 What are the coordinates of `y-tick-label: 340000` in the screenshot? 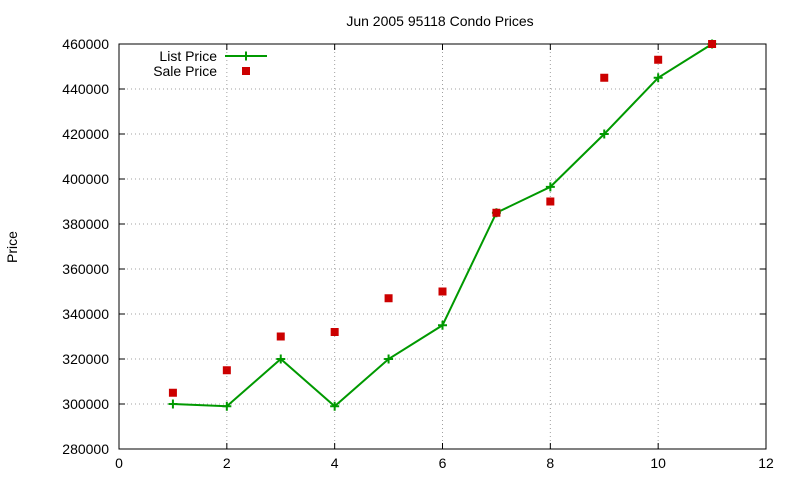 It's located at (85, 314).